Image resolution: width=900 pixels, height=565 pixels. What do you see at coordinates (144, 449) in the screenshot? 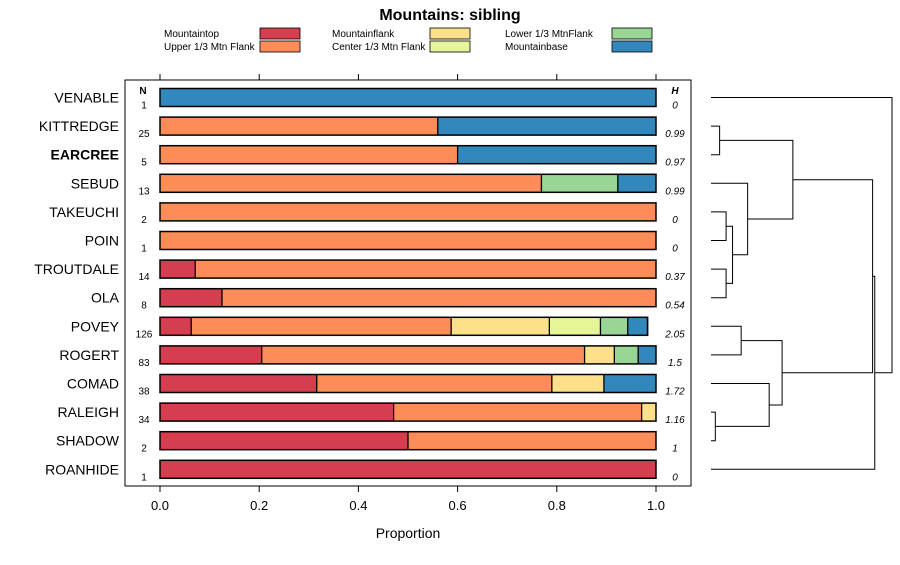
I see `n-value-shadow: 2` at bounding box center [144, 449].